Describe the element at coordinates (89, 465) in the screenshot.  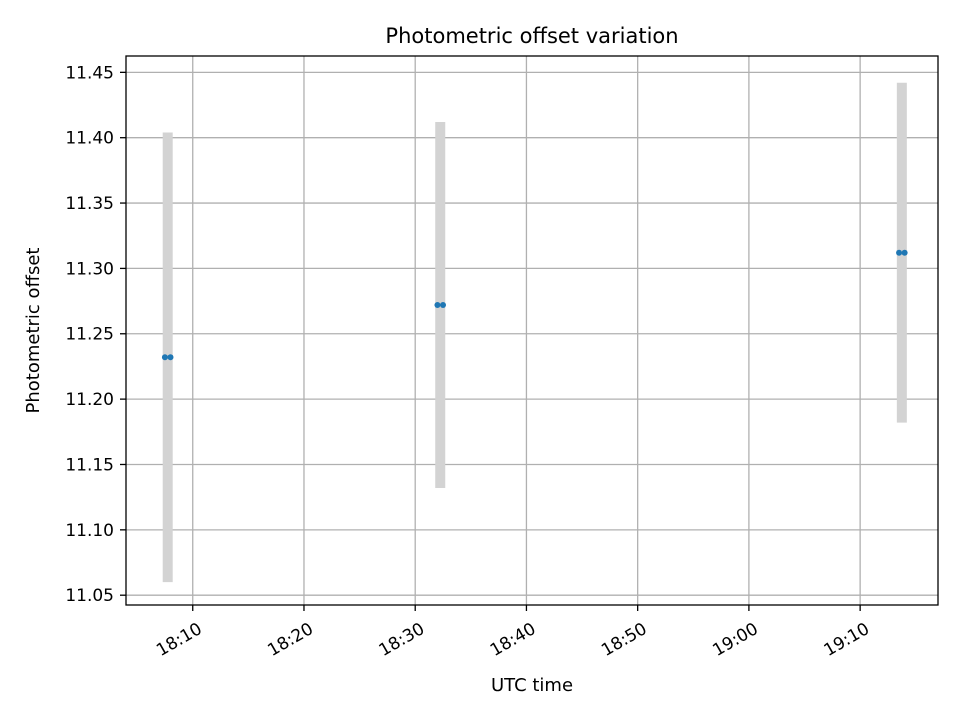
I see `y-tick-label: 11.15` at that location.